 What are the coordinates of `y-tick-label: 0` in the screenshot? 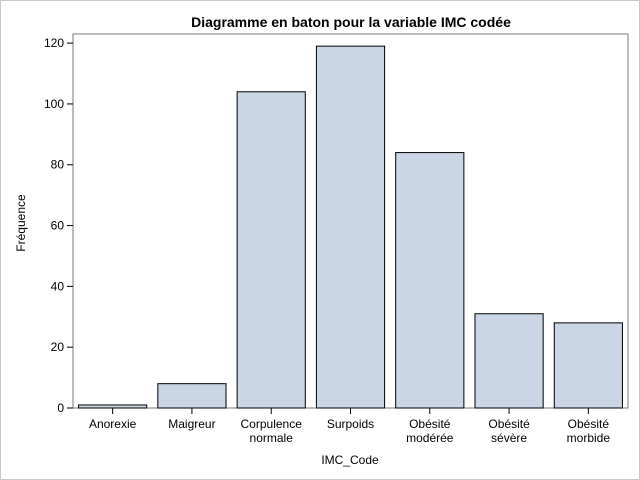 It's located at (60, 408).